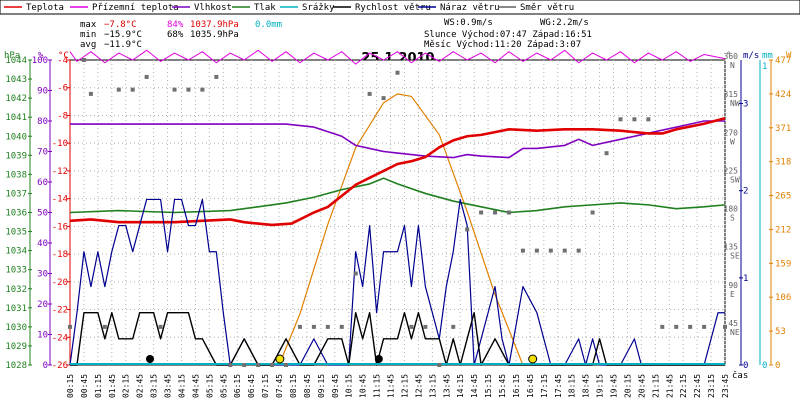  I want to click on c-tick-label: -18, so click(60, 255).